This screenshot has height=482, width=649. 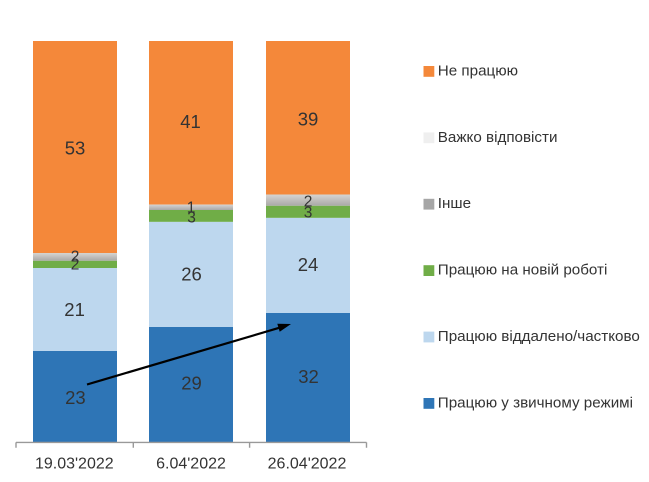 What do you see at coordinates (191, 464) in the screenshot?
I see `svg-text: 6.04'2022` at bounding box center [191, 464].